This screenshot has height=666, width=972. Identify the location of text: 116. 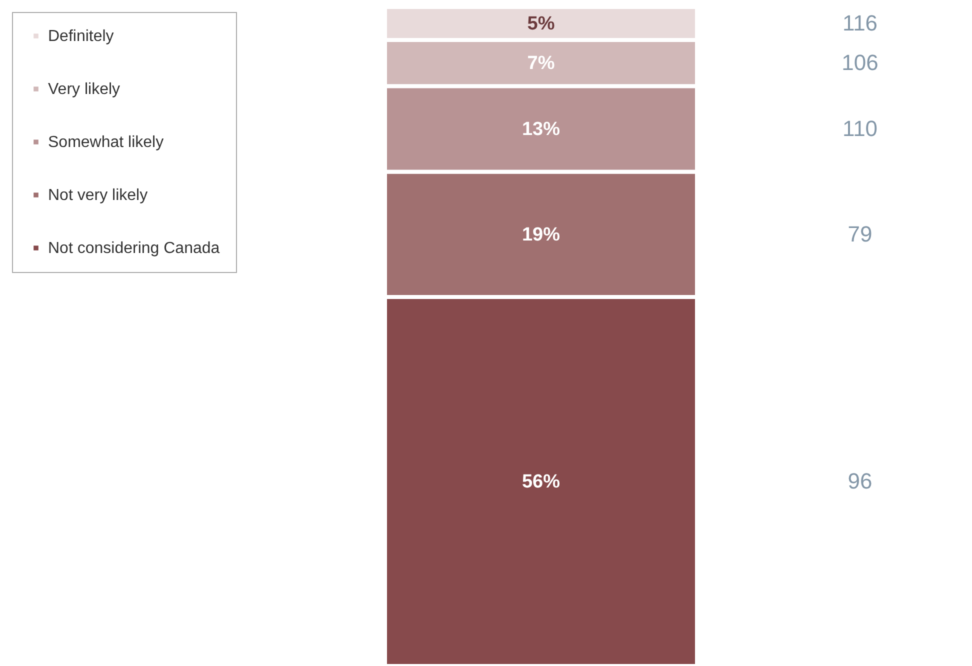
(860, 23).